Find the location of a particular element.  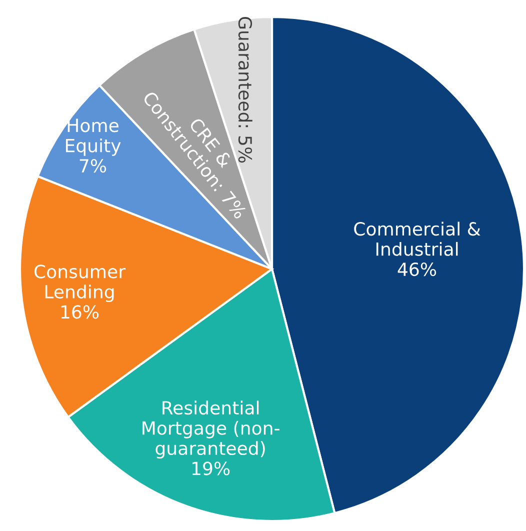

slice-label: Commercial & Industrial is located at coordinates (417, 239).